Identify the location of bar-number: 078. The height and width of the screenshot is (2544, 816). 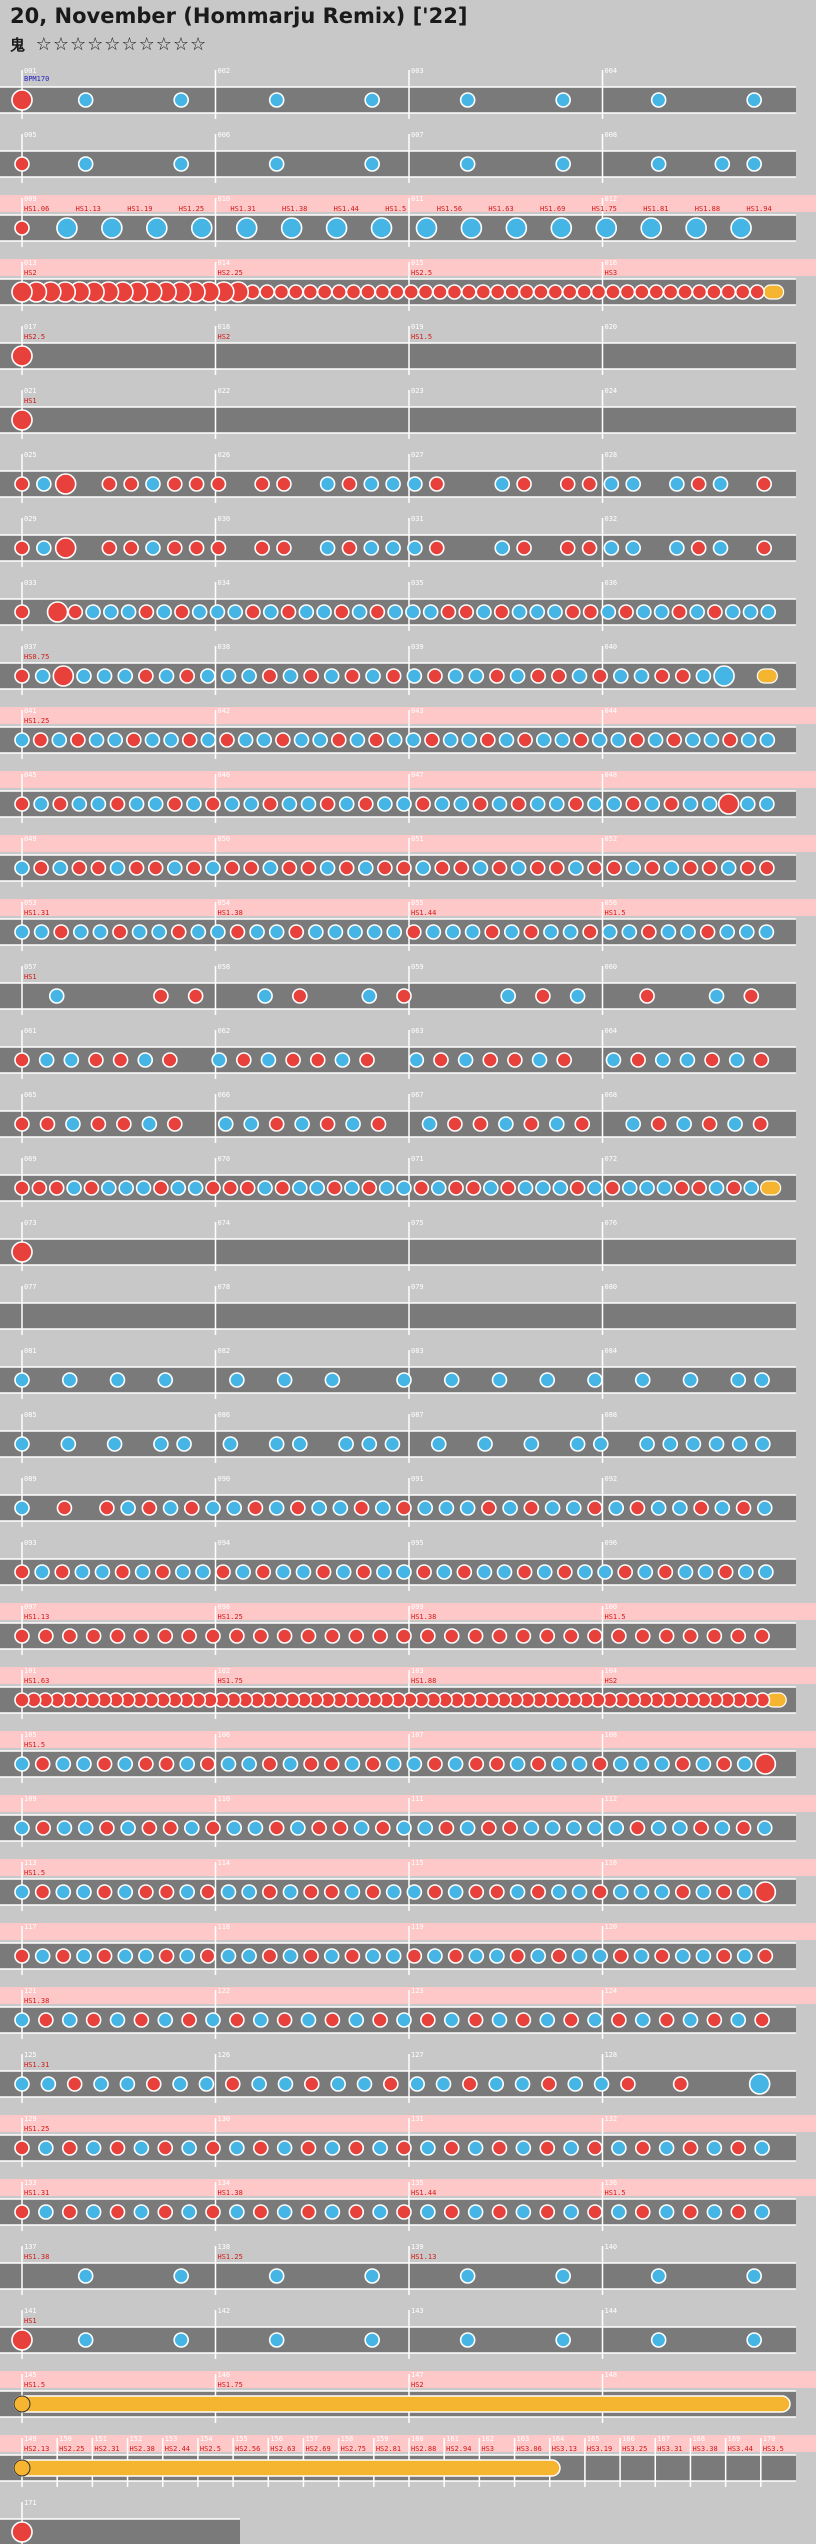
(224, 1287).